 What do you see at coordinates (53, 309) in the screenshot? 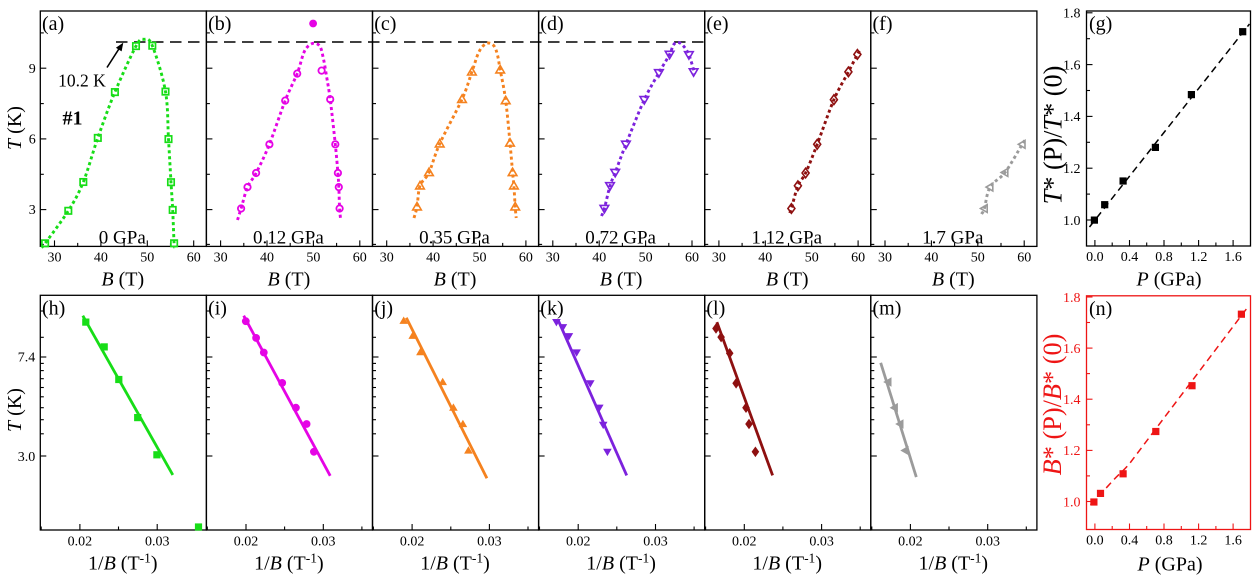
I see `svg-text: (h)` at bounding box center [53, 309].